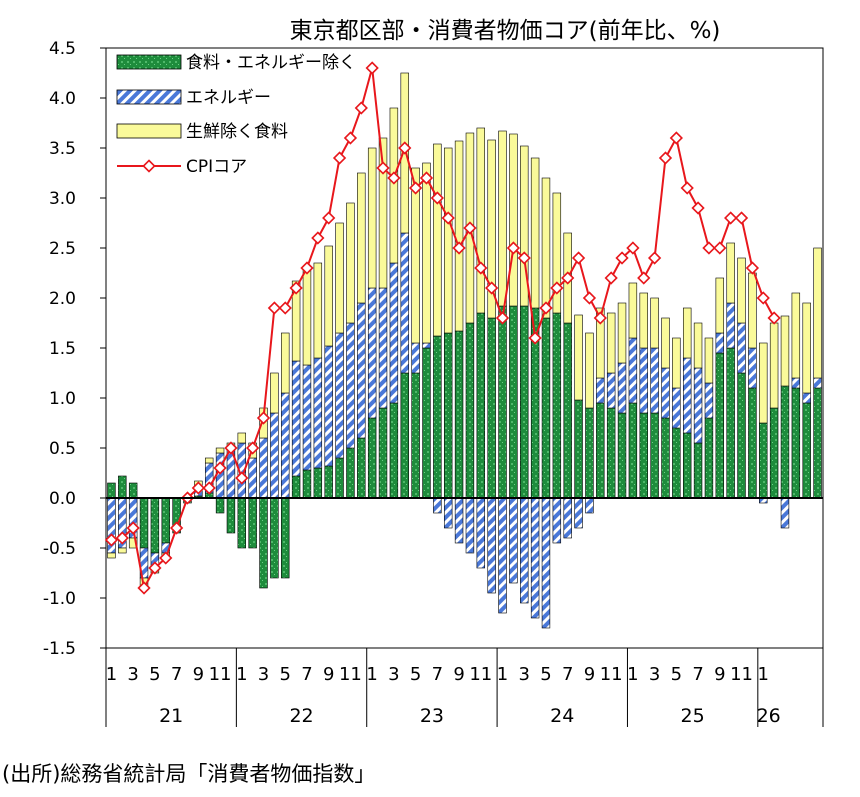 This screenshot has height=797, width=860. What do you see at coordinates (62, 99) in the screenshot?
I see `y-tick-label: 4.0` at bounding box center [62, 99].